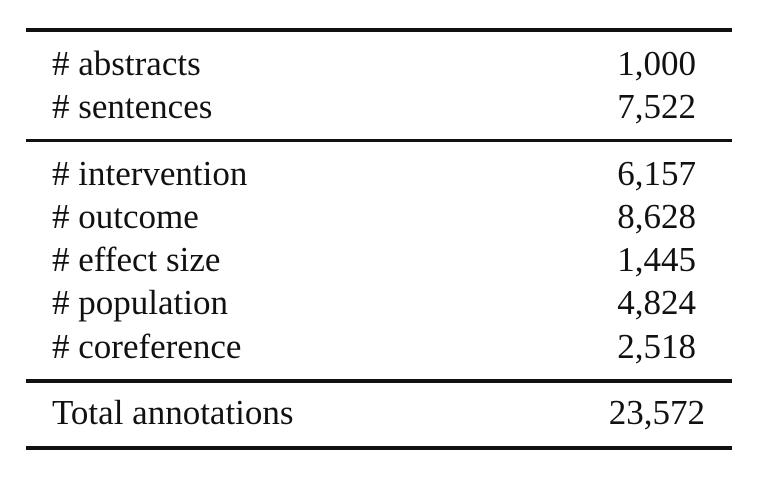 The image size is (758, 478). What do you see at coordinates (147, 346) in the screenshot?
I see `row-label: # coreference` at bounding box center [147, 346].